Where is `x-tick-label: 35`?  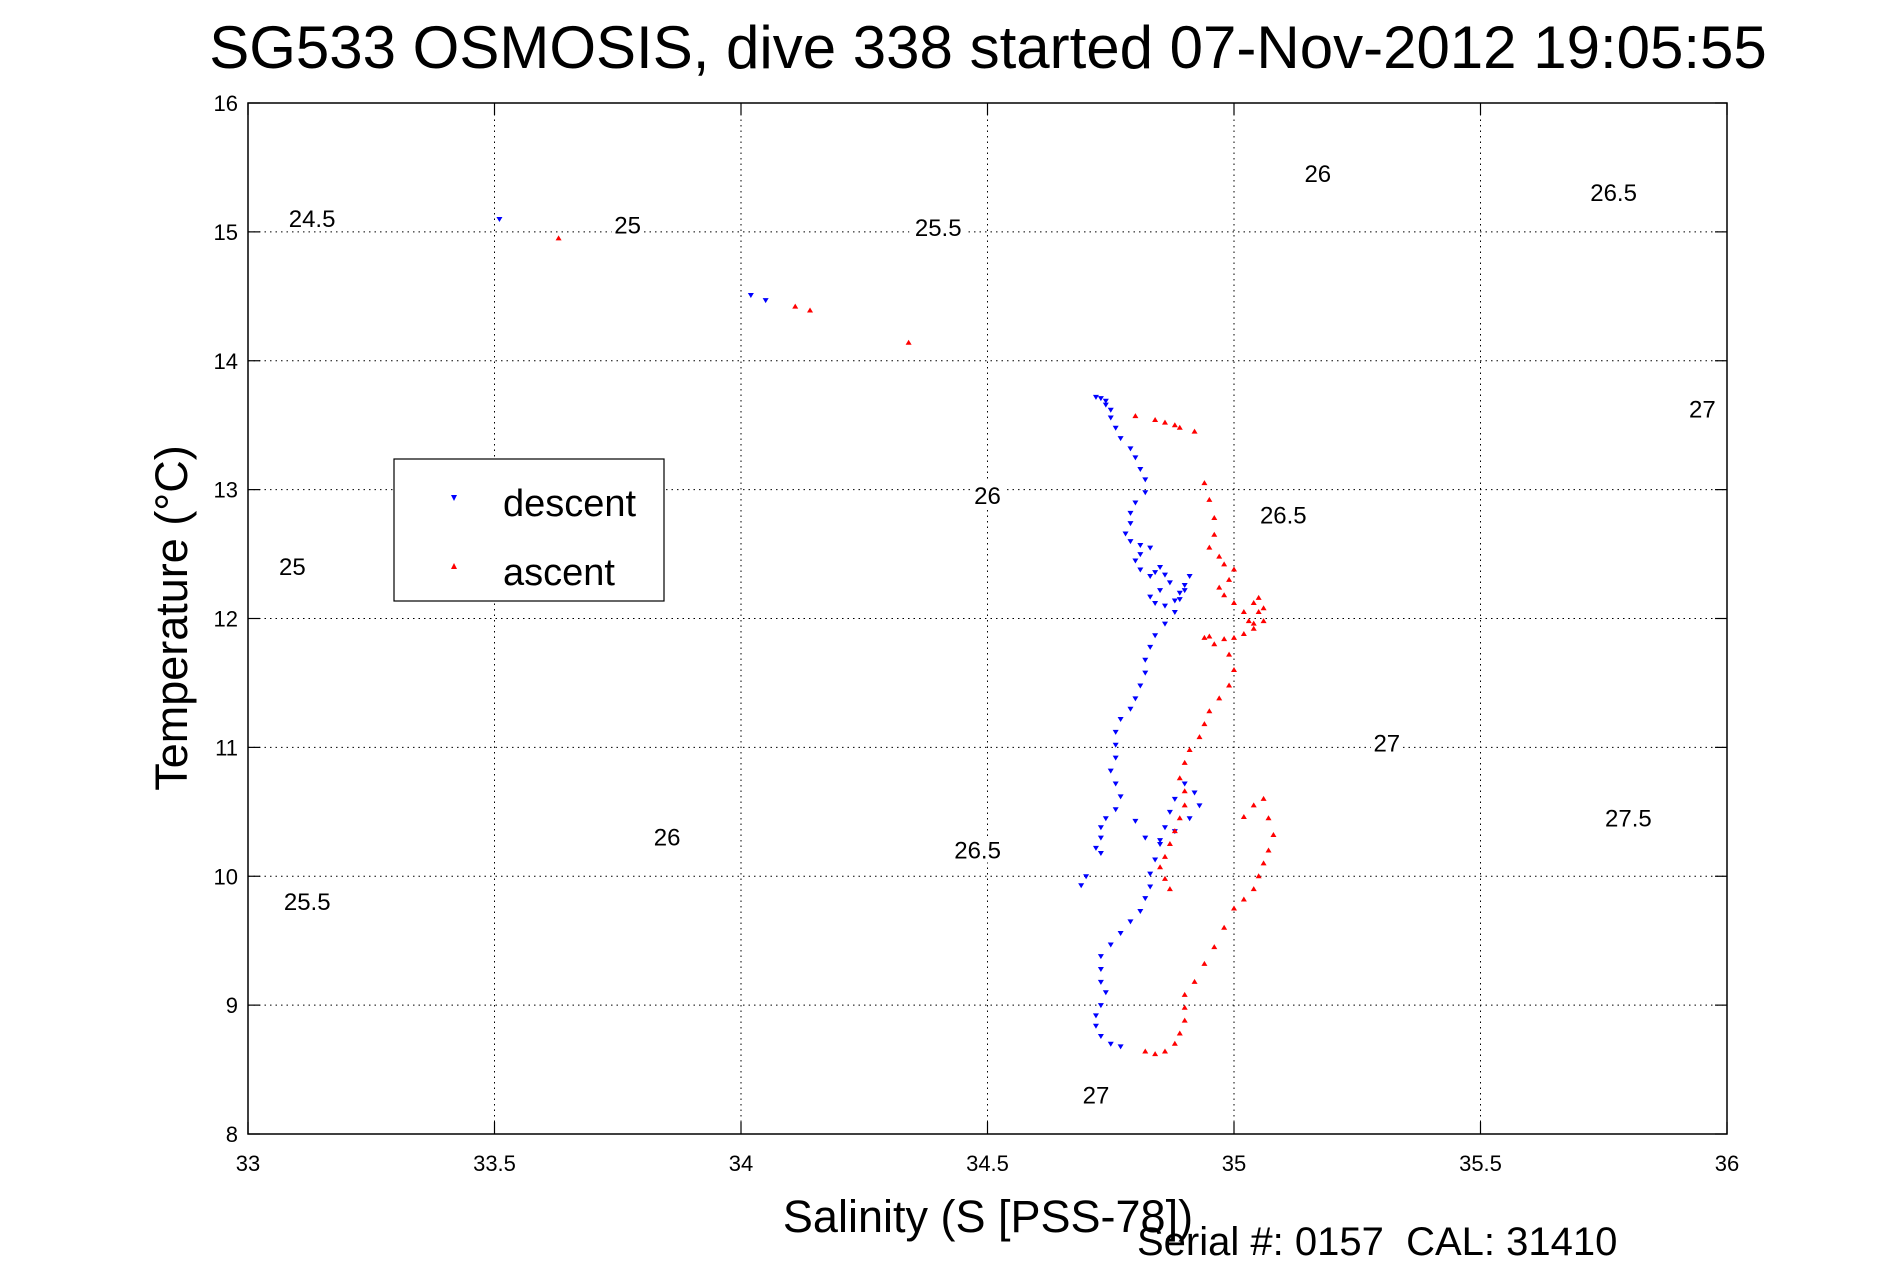 x-tick-label: 35 is located at coordinates (1234, 1163).